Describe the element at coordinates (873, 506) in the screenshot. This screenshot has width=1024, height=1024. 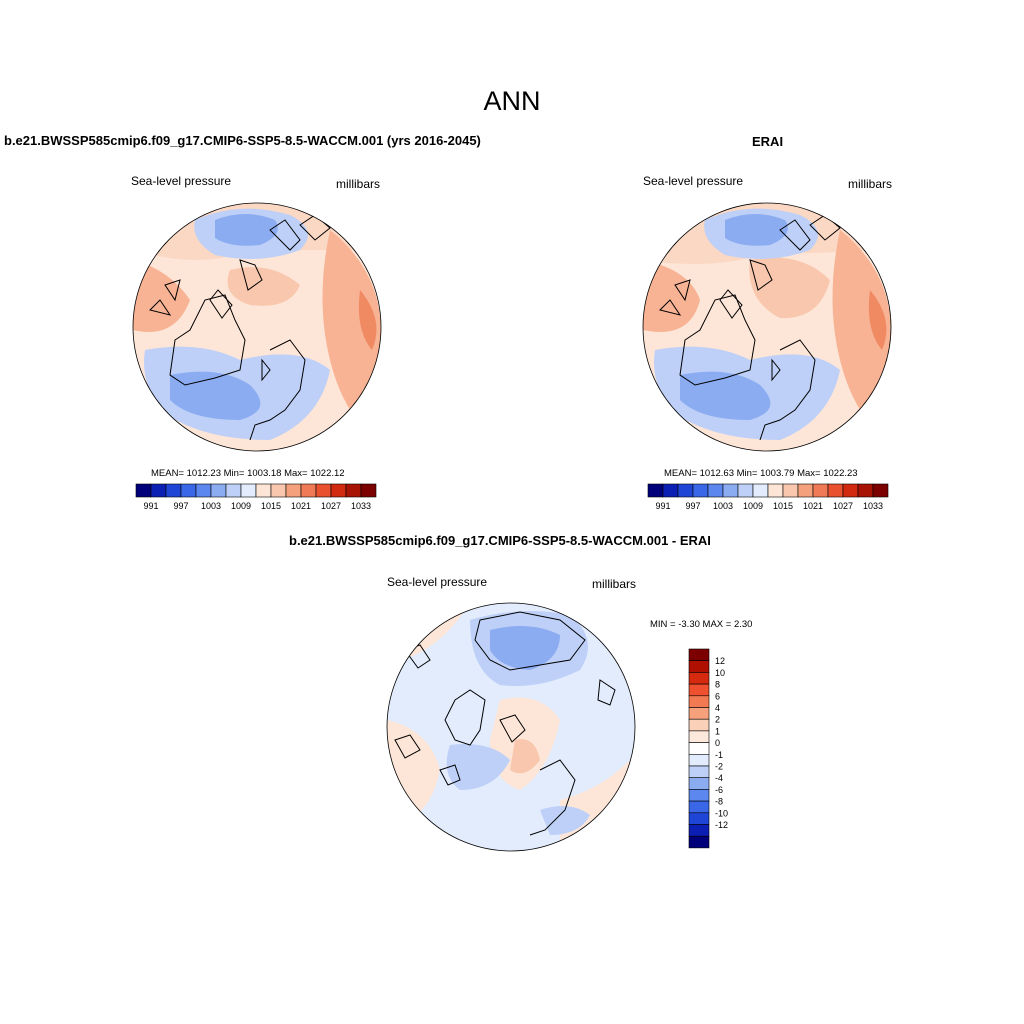
I see `obs-colorbar-label: 1033` at that location.